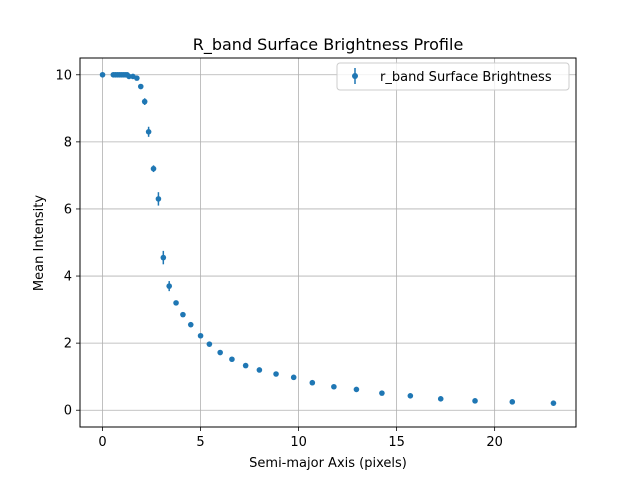  Describe the element at coordinates (328, 463) in the screenshot. I see `x-axis-label: Semi-major Axis (pixels)` at that location.